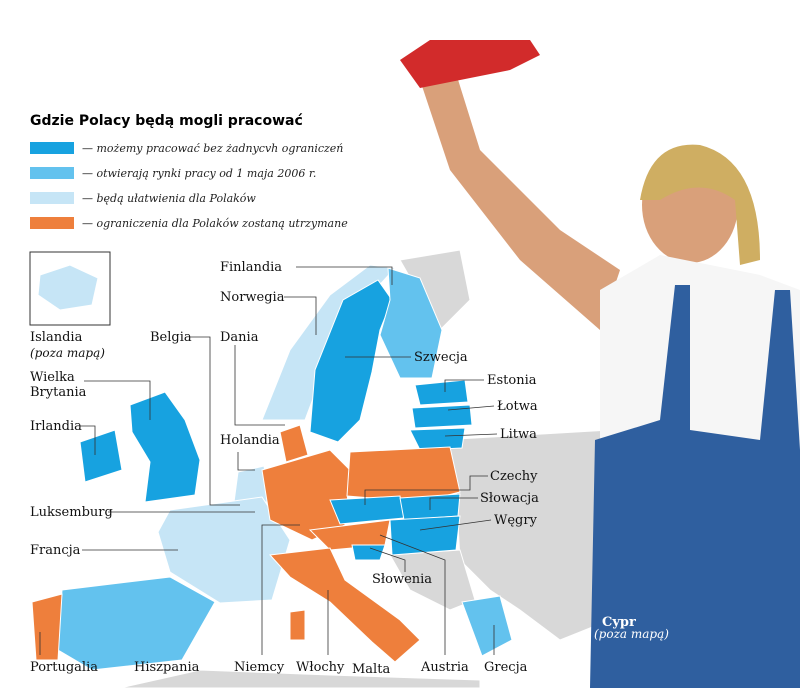  I want to click on italy, so click(344, 605).